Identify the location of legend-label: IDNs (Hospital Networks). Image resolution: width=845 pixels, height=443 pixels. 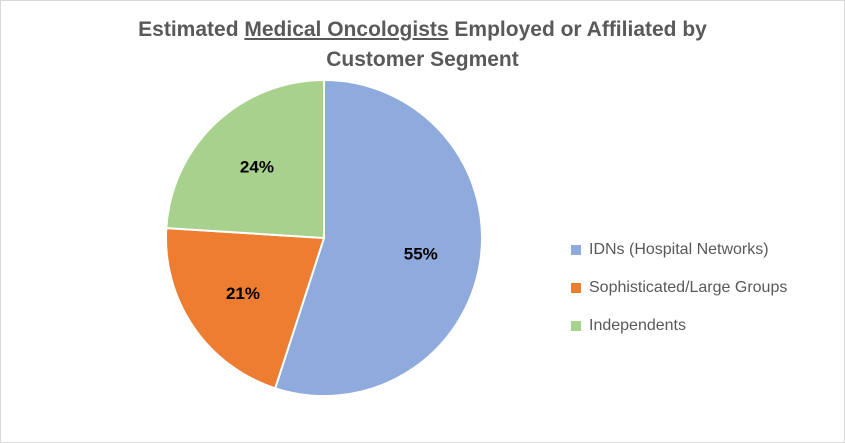
(679, 249).